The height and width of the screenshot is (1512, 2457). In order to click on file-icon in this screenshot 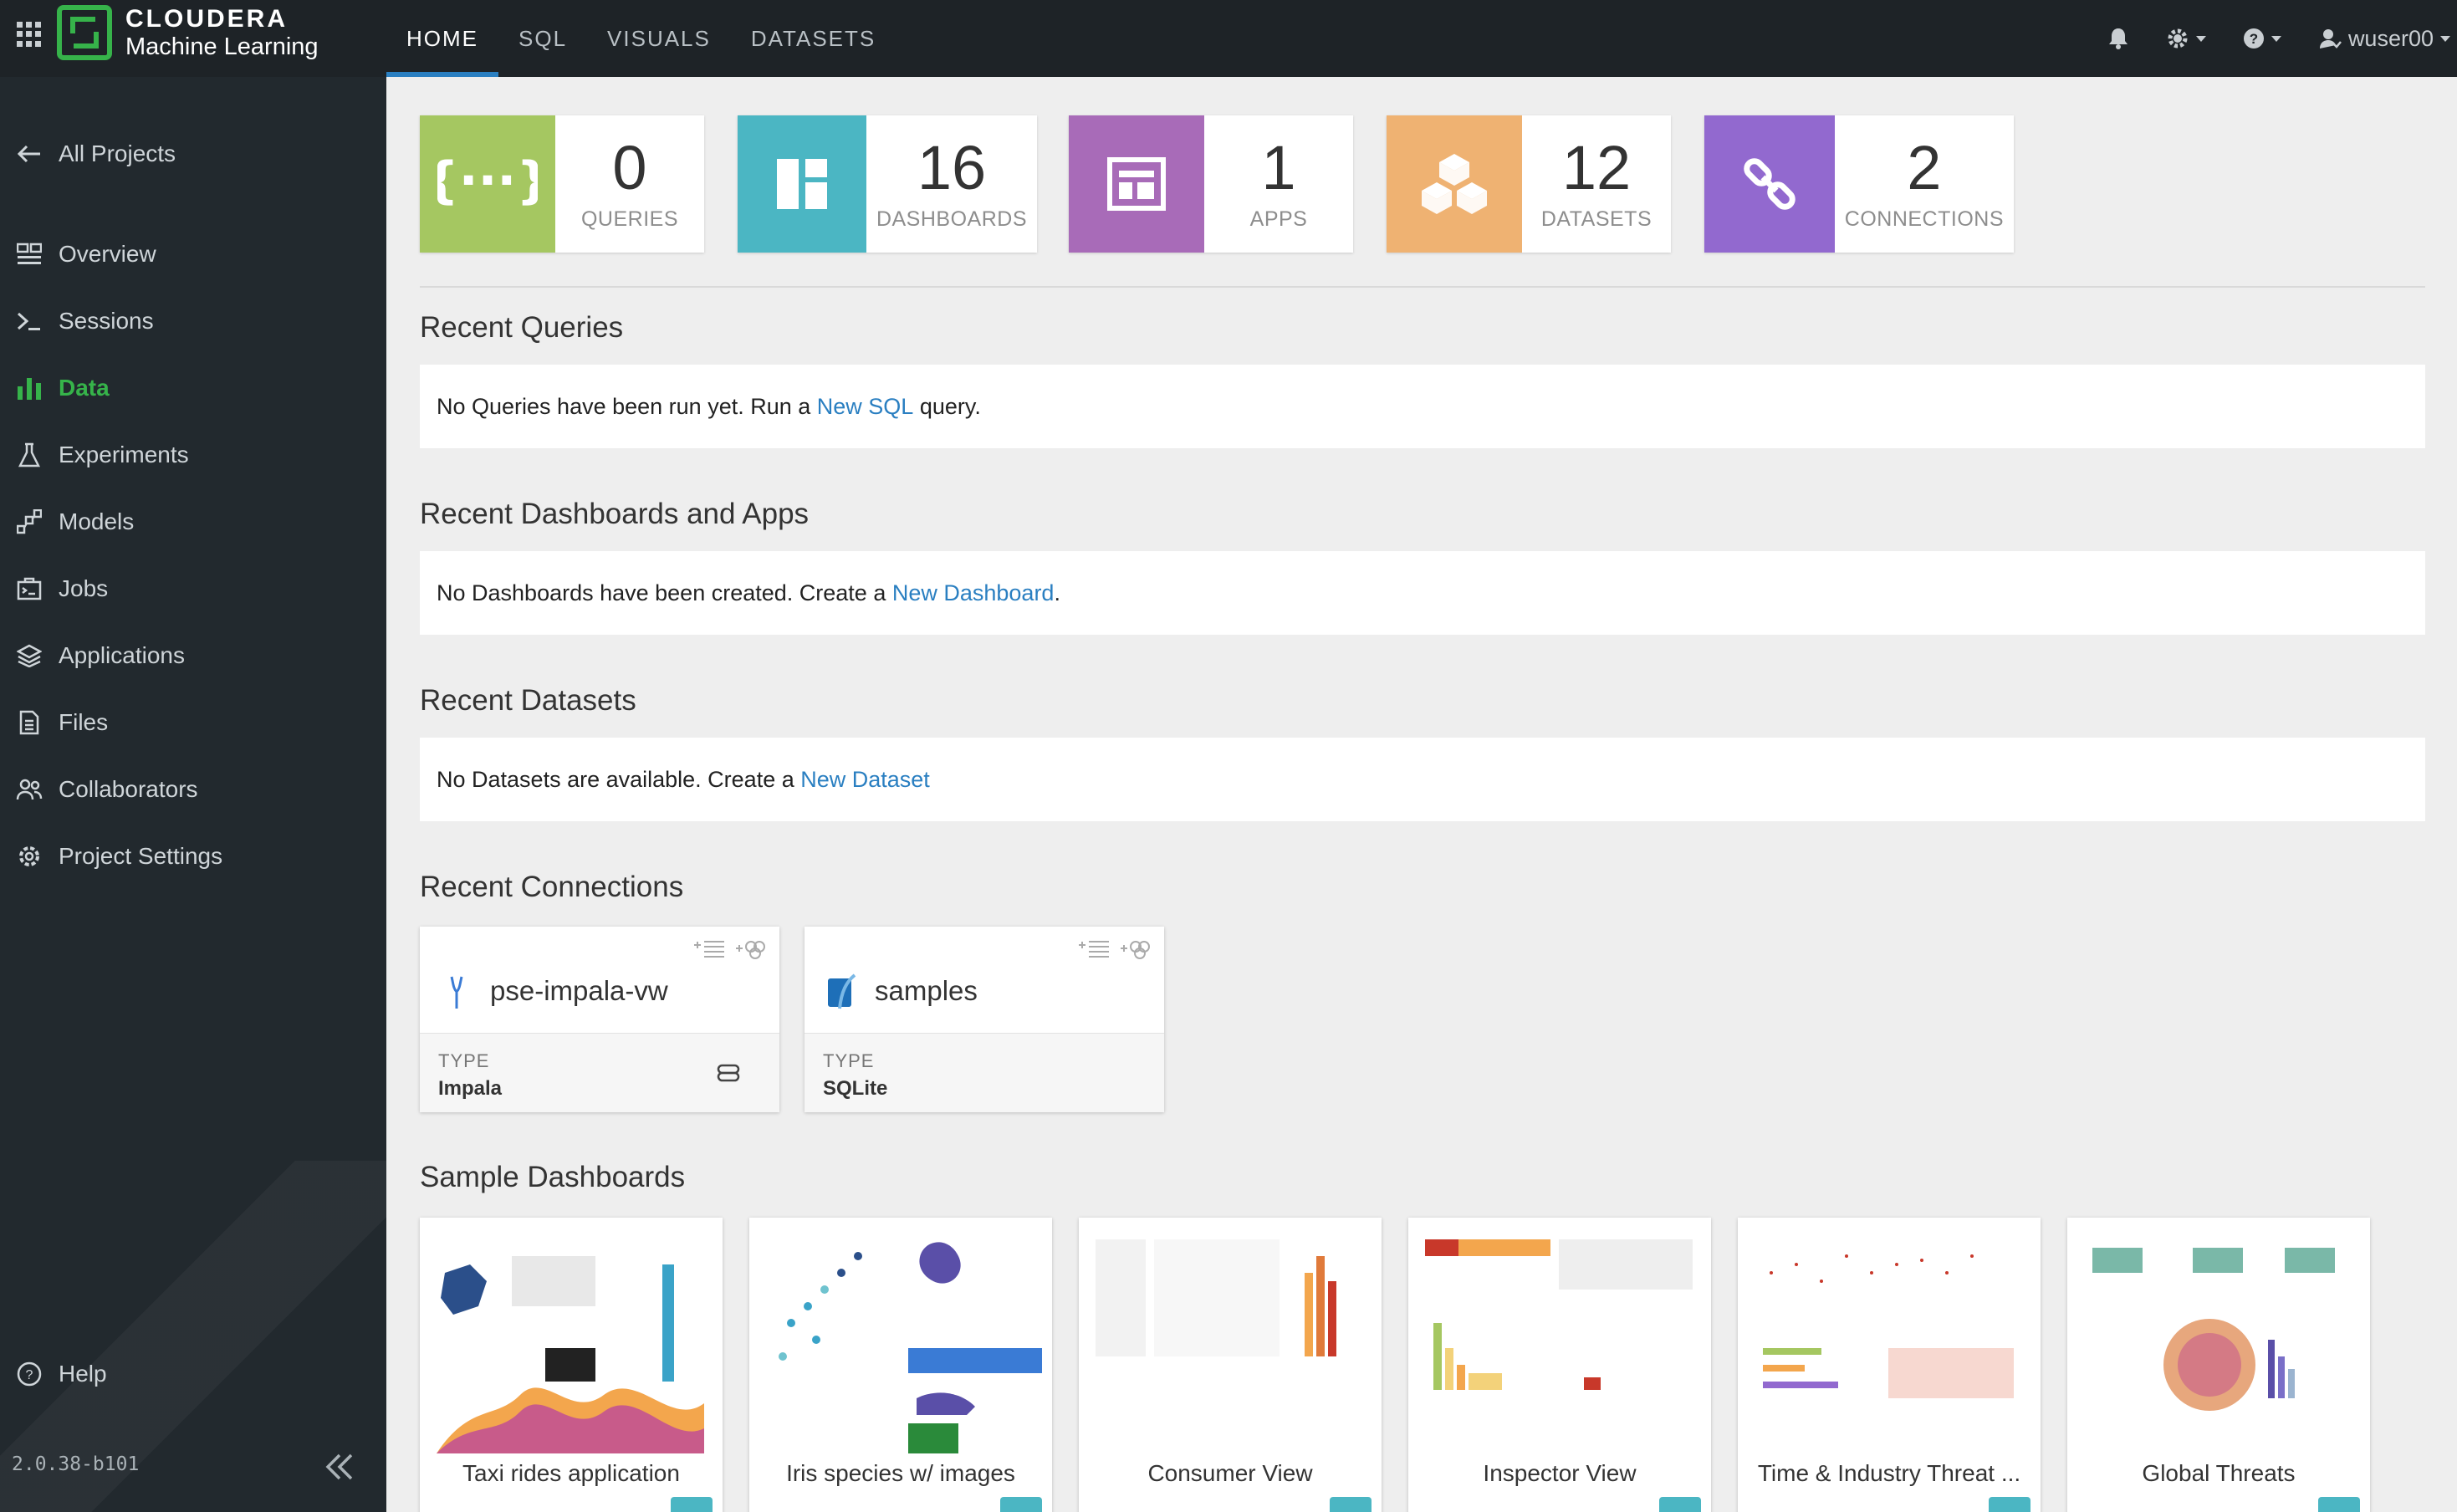, I will do `click(29, 722)`.